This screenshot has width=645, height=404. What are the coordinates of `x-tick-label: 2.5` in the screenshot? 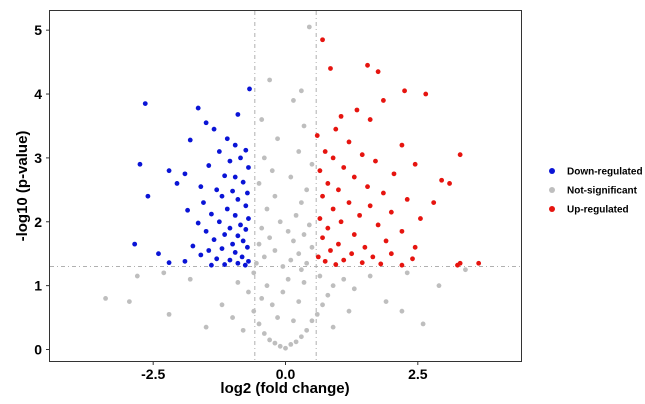 It's located at (418, 374).